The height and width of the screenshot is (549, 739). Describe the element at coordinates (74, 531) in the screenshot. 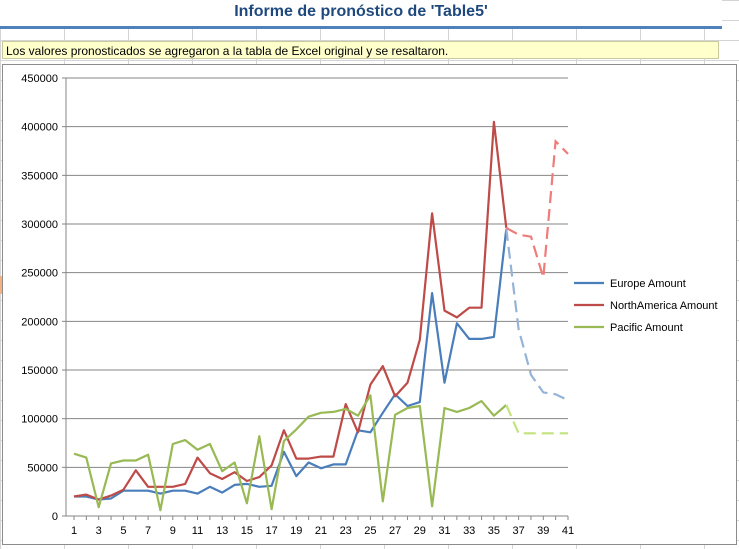

I see `x-tick-label: 1` at that location.